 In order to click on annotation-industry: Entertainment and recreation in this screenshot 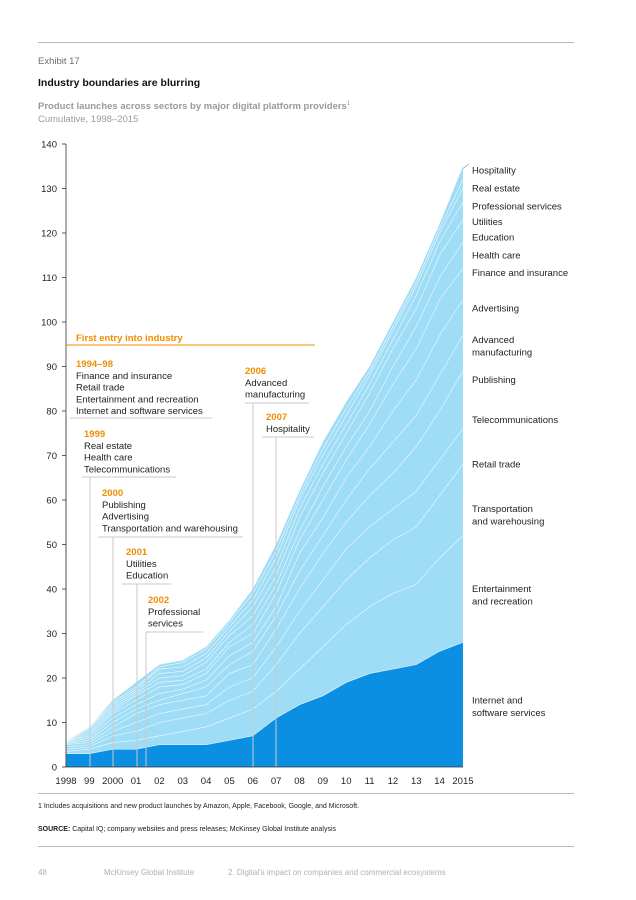, I will do `click(137, 399)`.